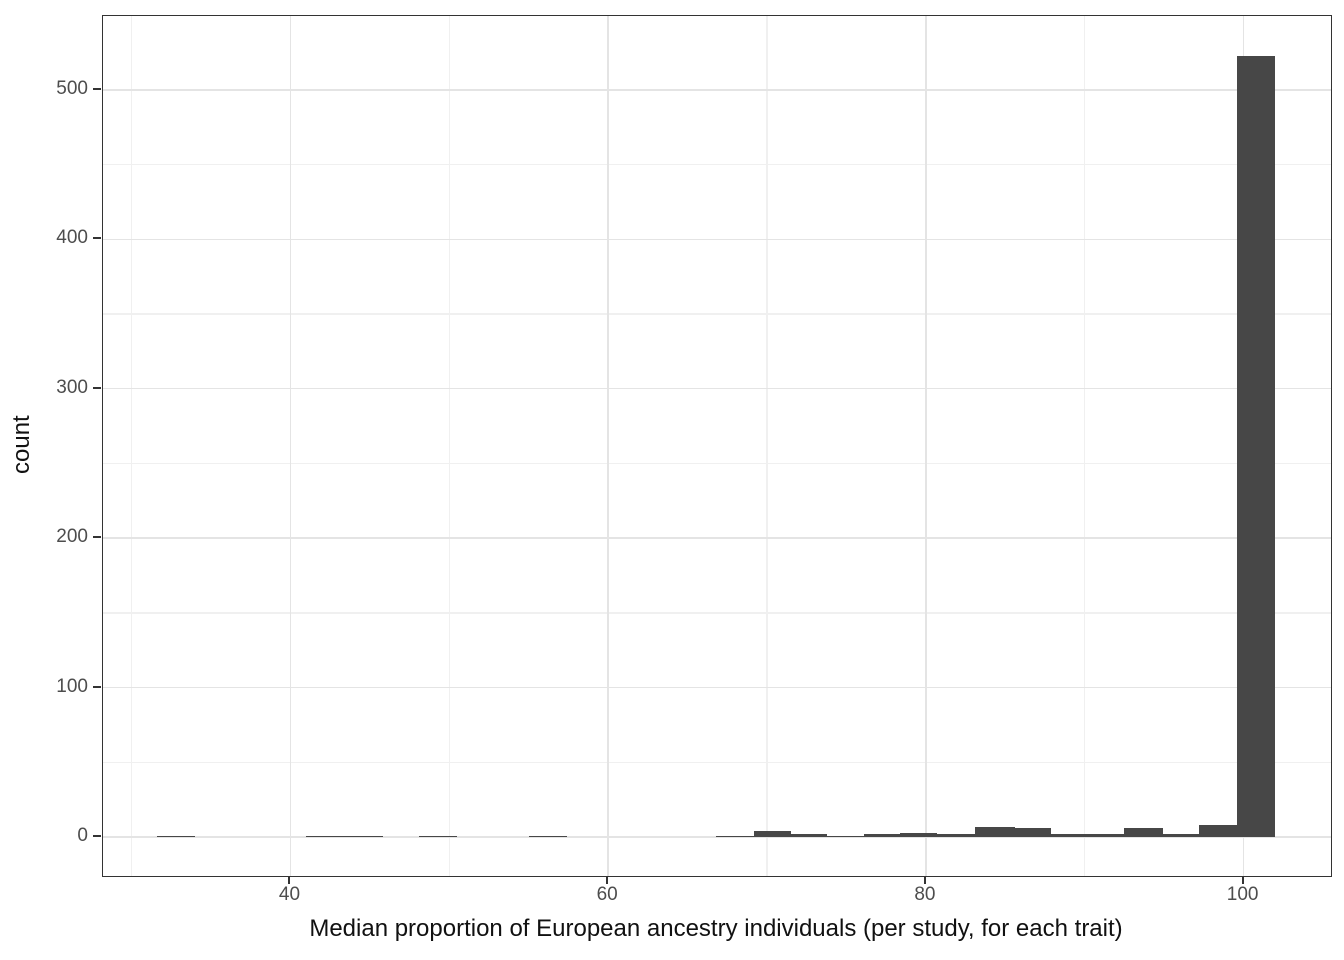 Image resolution: width=1344 pixels, height=960 pixels. What do you see at coordinates (21, 445) in the screenshot?
I see `y-axis-title: count` at bounding box center [21, 445].